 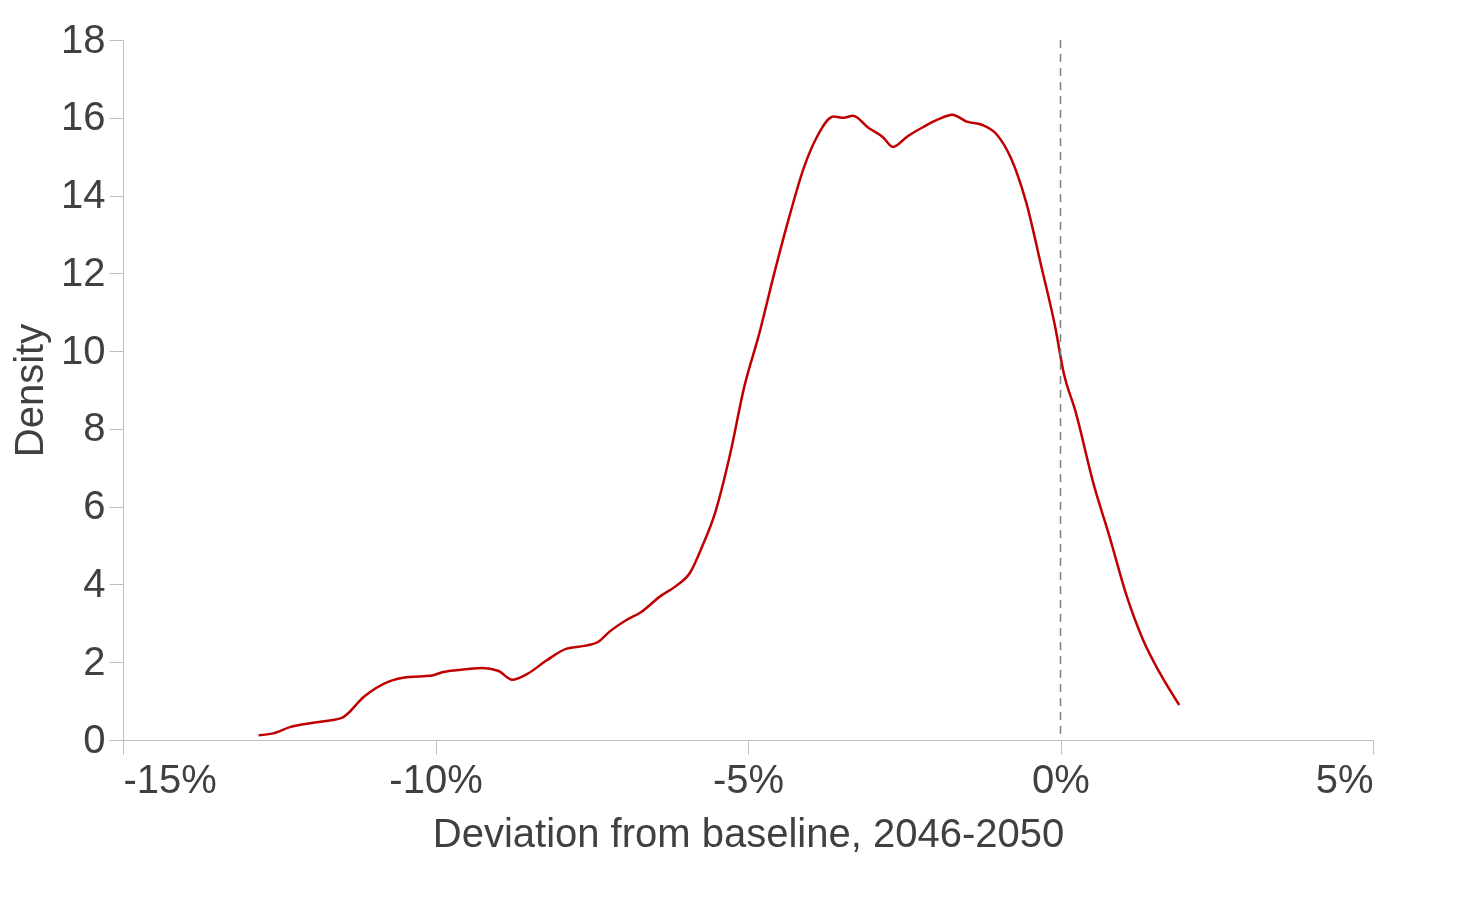 What do you see at coordinates (83, 271) in the screenshot?
I see `y-tick-label: 12` at bounding box center [83, 271].